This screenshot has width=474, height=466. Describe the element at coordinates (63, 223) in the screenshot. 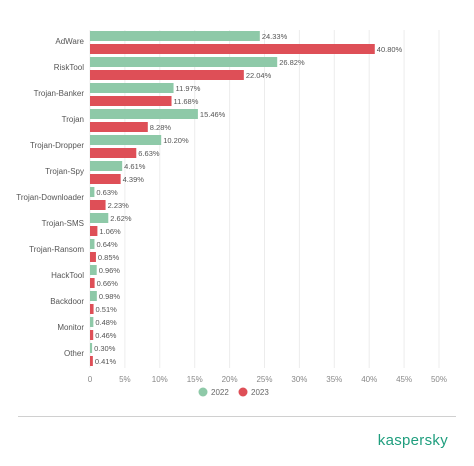

I see `category-label: Trojan-SMS` at that location.